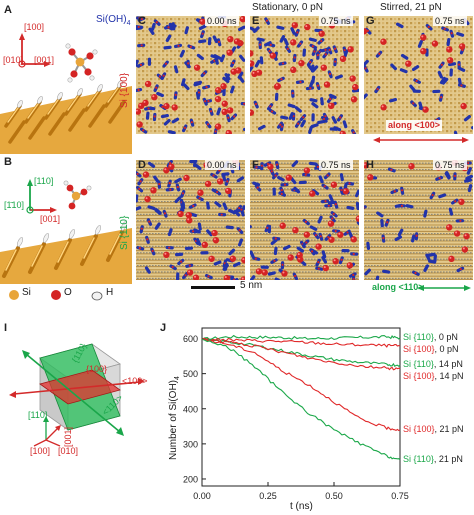 The image size is (474, 515). Describe the element at coordinates (113, 20) in the screenshot. I see `molecule-label: Si(OH)4` at that location.